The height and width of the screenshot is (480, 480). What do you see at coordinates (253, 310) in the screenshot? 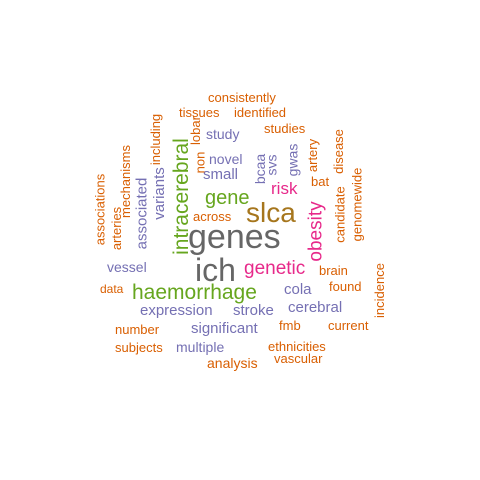
I see `word-stroke: stroke` at bounding box center [253, 310].